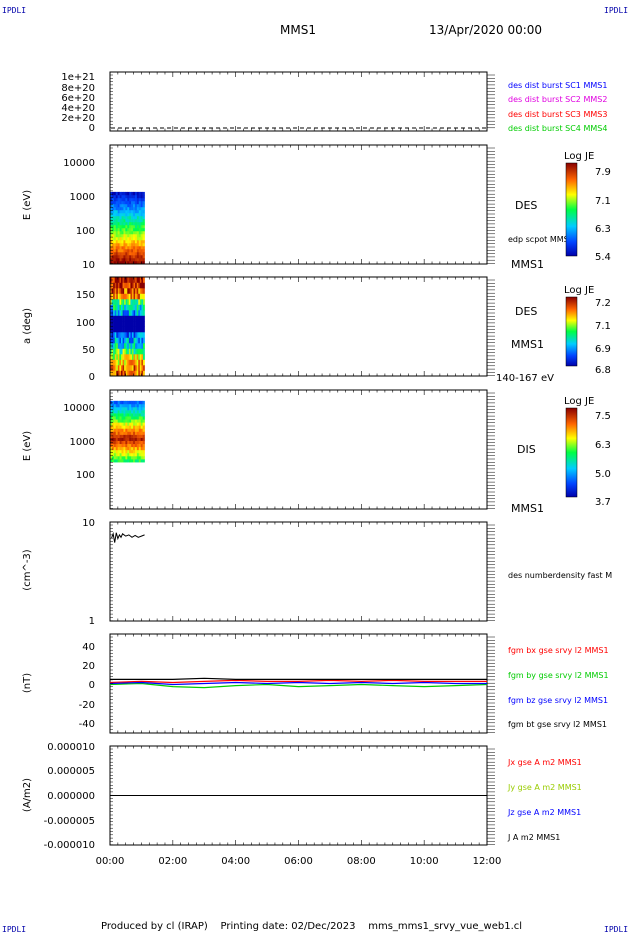 The height and width of the screenshot is (934, 630). I want to click on dis-energy-instrument: DIS, so click(526, 449).